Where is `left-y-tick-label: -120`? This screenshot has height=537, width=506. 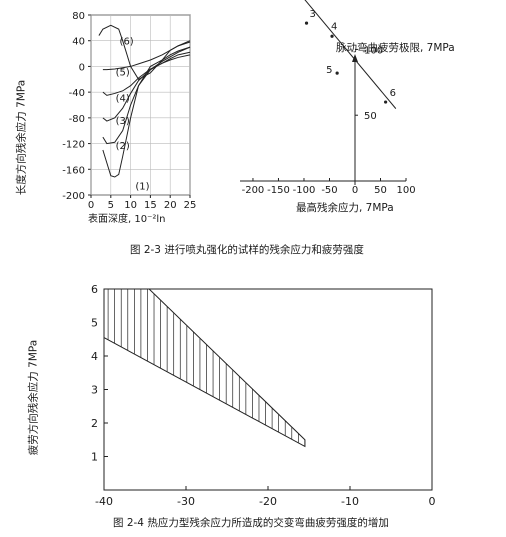
left-y-tick-label: -120 is located at coordinates (73, 145).